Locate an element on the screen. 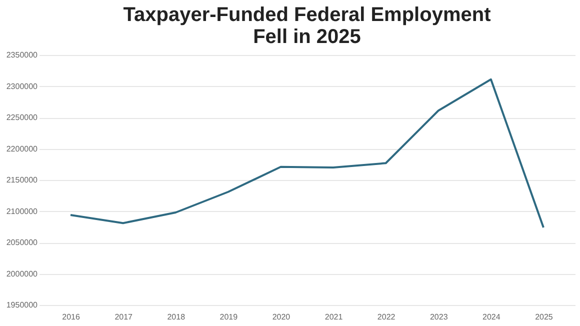  text: Taxpayer-Funded Federal Employment is located at coordinates (307, 15).